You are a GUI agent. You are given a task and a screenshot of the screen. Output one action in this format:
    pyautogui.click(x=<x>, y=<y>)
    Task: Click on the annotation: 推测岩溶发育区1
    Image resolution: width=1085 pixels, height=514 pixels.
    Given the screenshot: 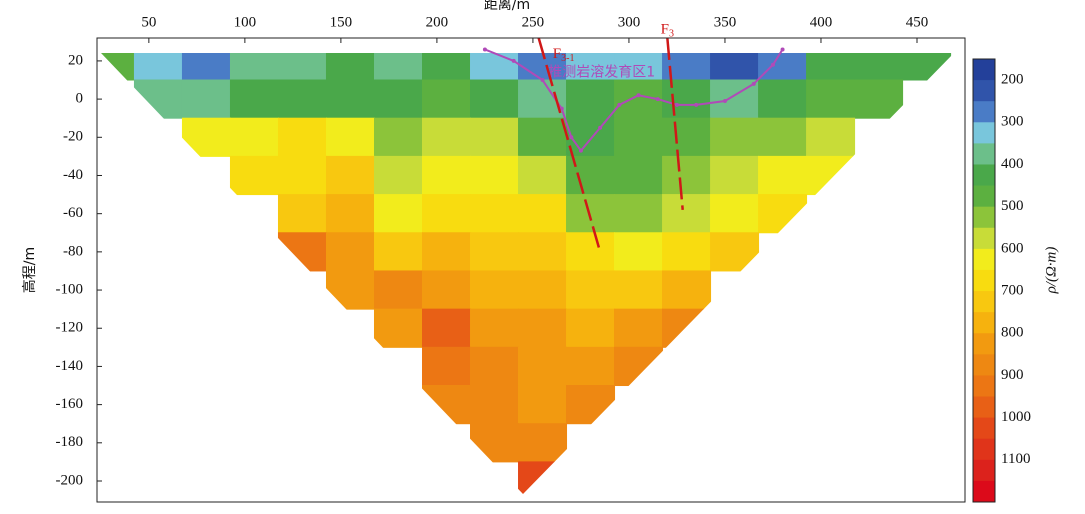 What is the action you would take?
    pyautogui.click(x=601, y=72)
    